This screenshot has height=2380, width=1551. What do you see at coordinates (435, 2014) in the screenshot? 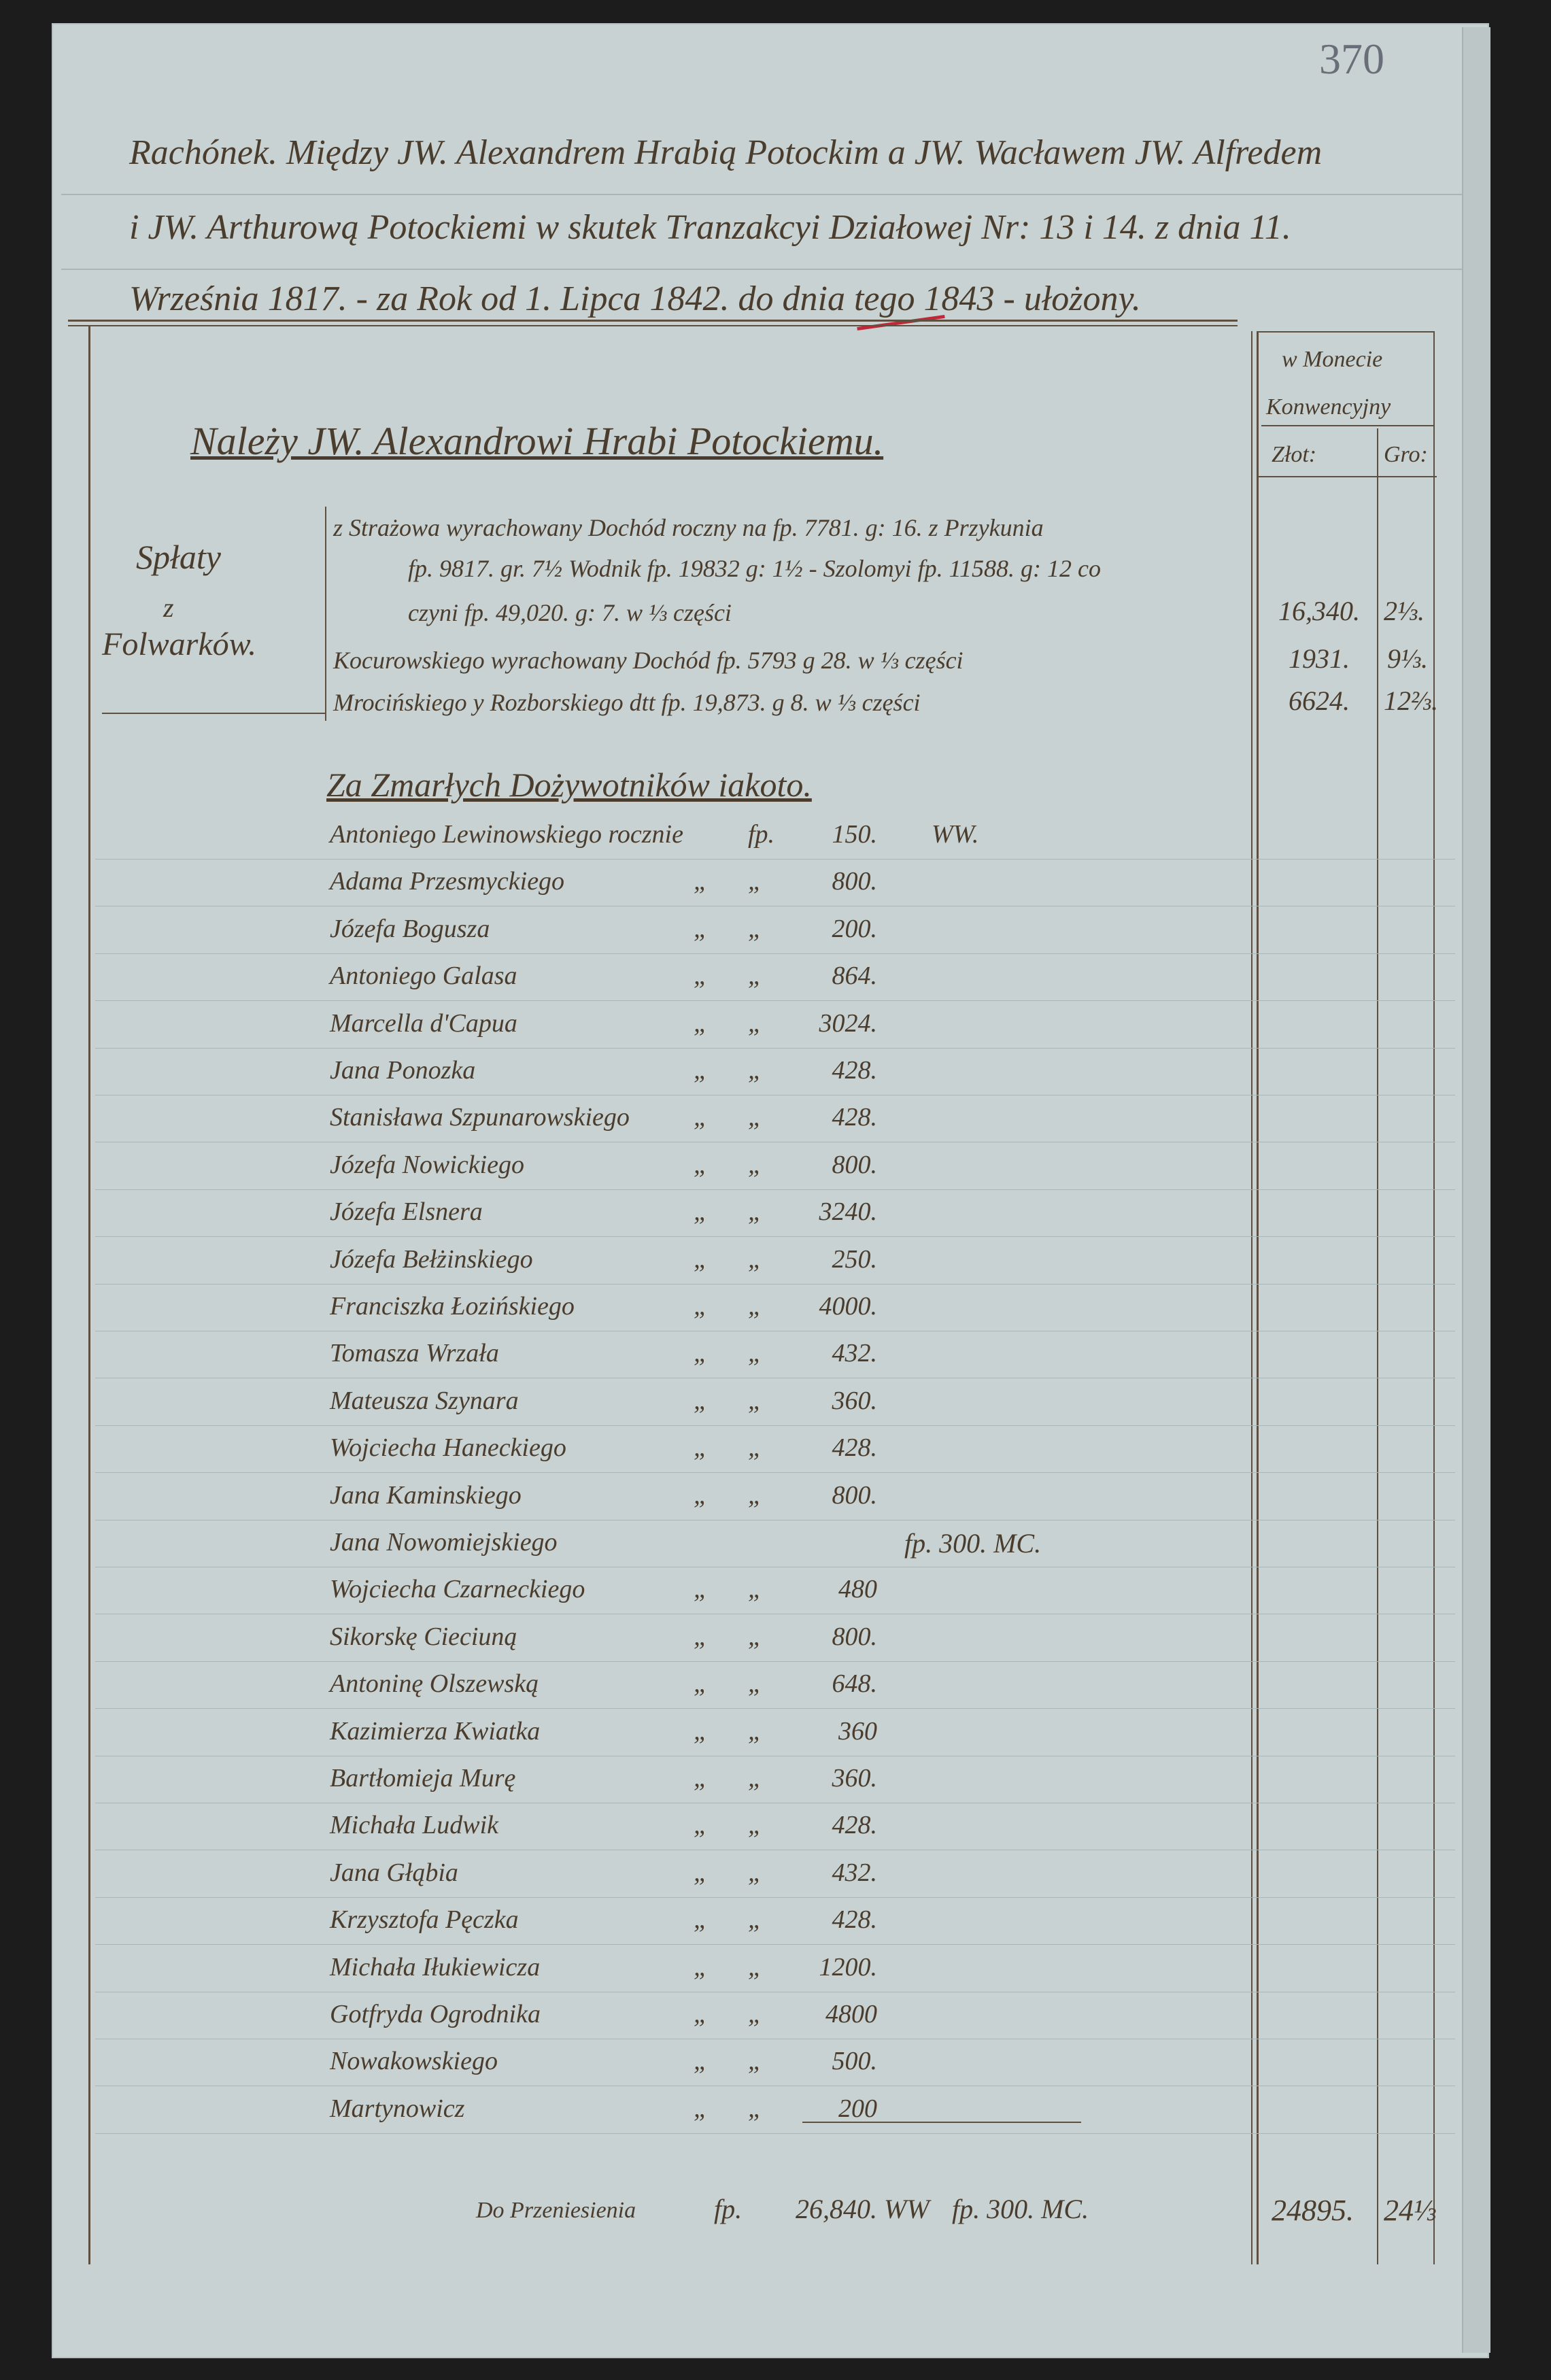
I see `entry-name: Gotfryda Ogrodnika` at bounding box center [435, 2014].